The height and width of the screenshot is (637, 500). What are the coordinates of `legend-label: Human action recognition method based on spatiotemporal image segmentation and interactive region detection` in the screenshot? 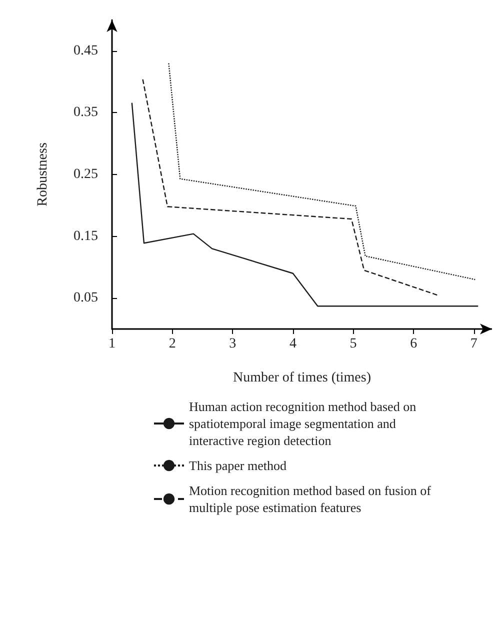 It's located at (304, 423).